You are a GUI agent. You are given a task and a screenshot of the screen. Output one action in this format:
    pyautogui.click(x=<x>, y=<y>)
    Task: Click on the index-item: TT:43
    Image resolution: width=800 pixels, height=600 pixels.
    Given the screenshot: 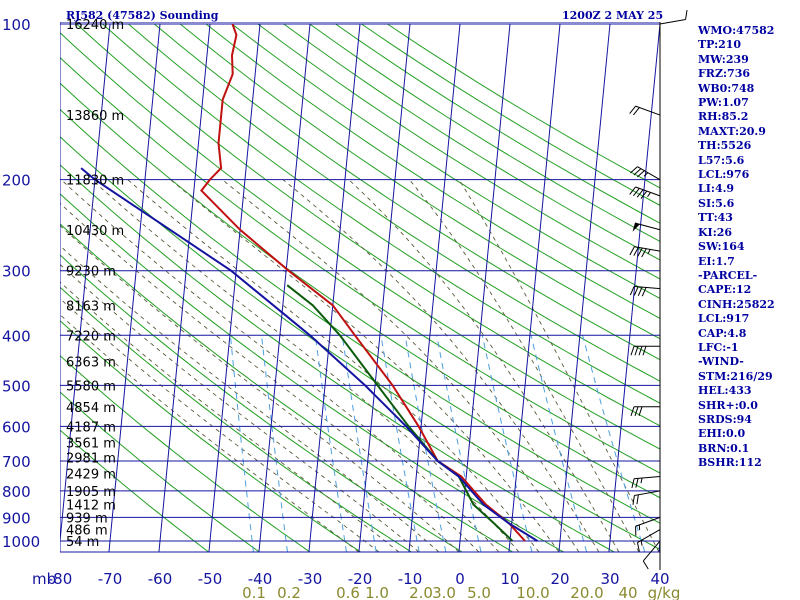 What is the action you would take?
    pyautogui.click(x=715, y=218)
    